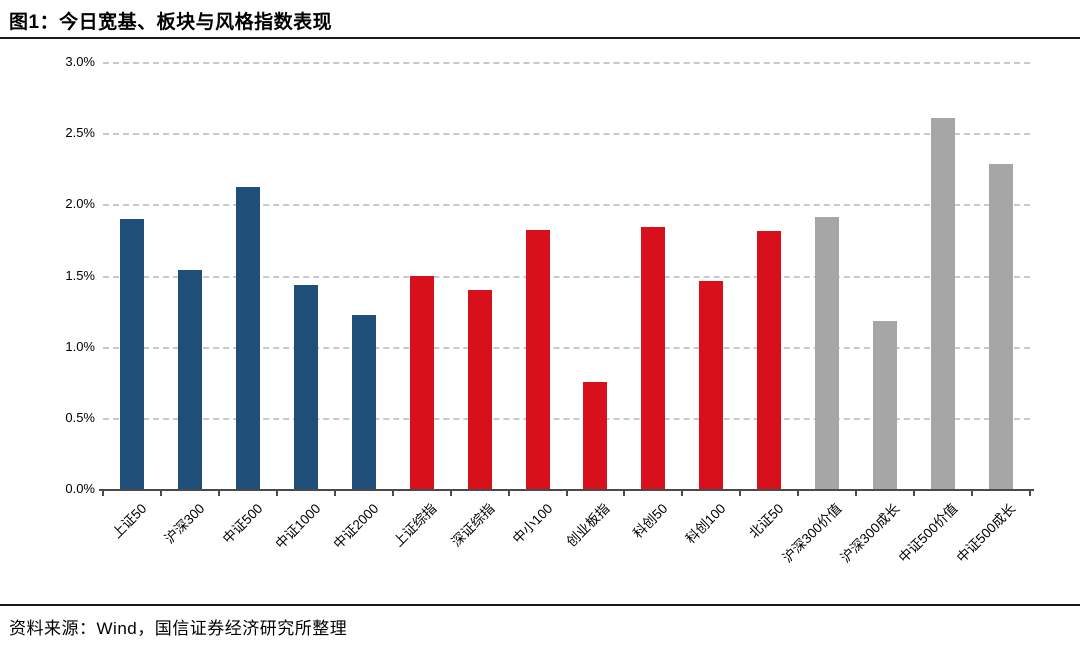 The width and height of the screenshot is (1080, 646). Describe the element at coordinates (80, 346) in the screenshot. I see `y-axis-tick-label: 1.0%` at that location.